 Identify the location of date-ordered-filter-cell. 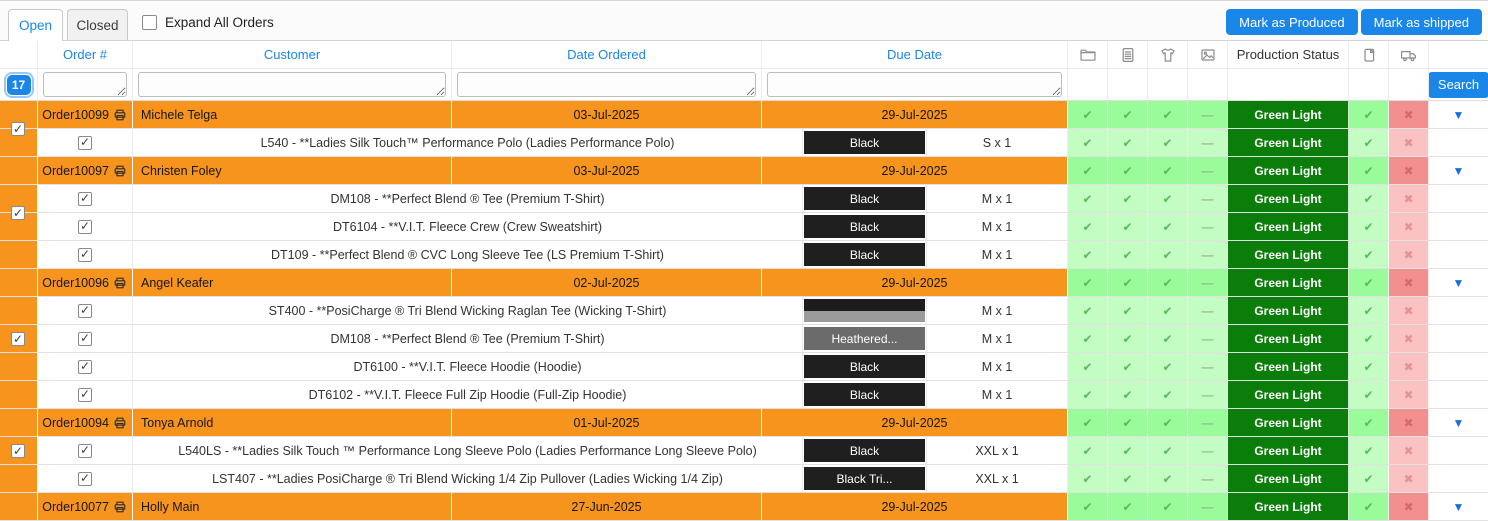
(607, 84).